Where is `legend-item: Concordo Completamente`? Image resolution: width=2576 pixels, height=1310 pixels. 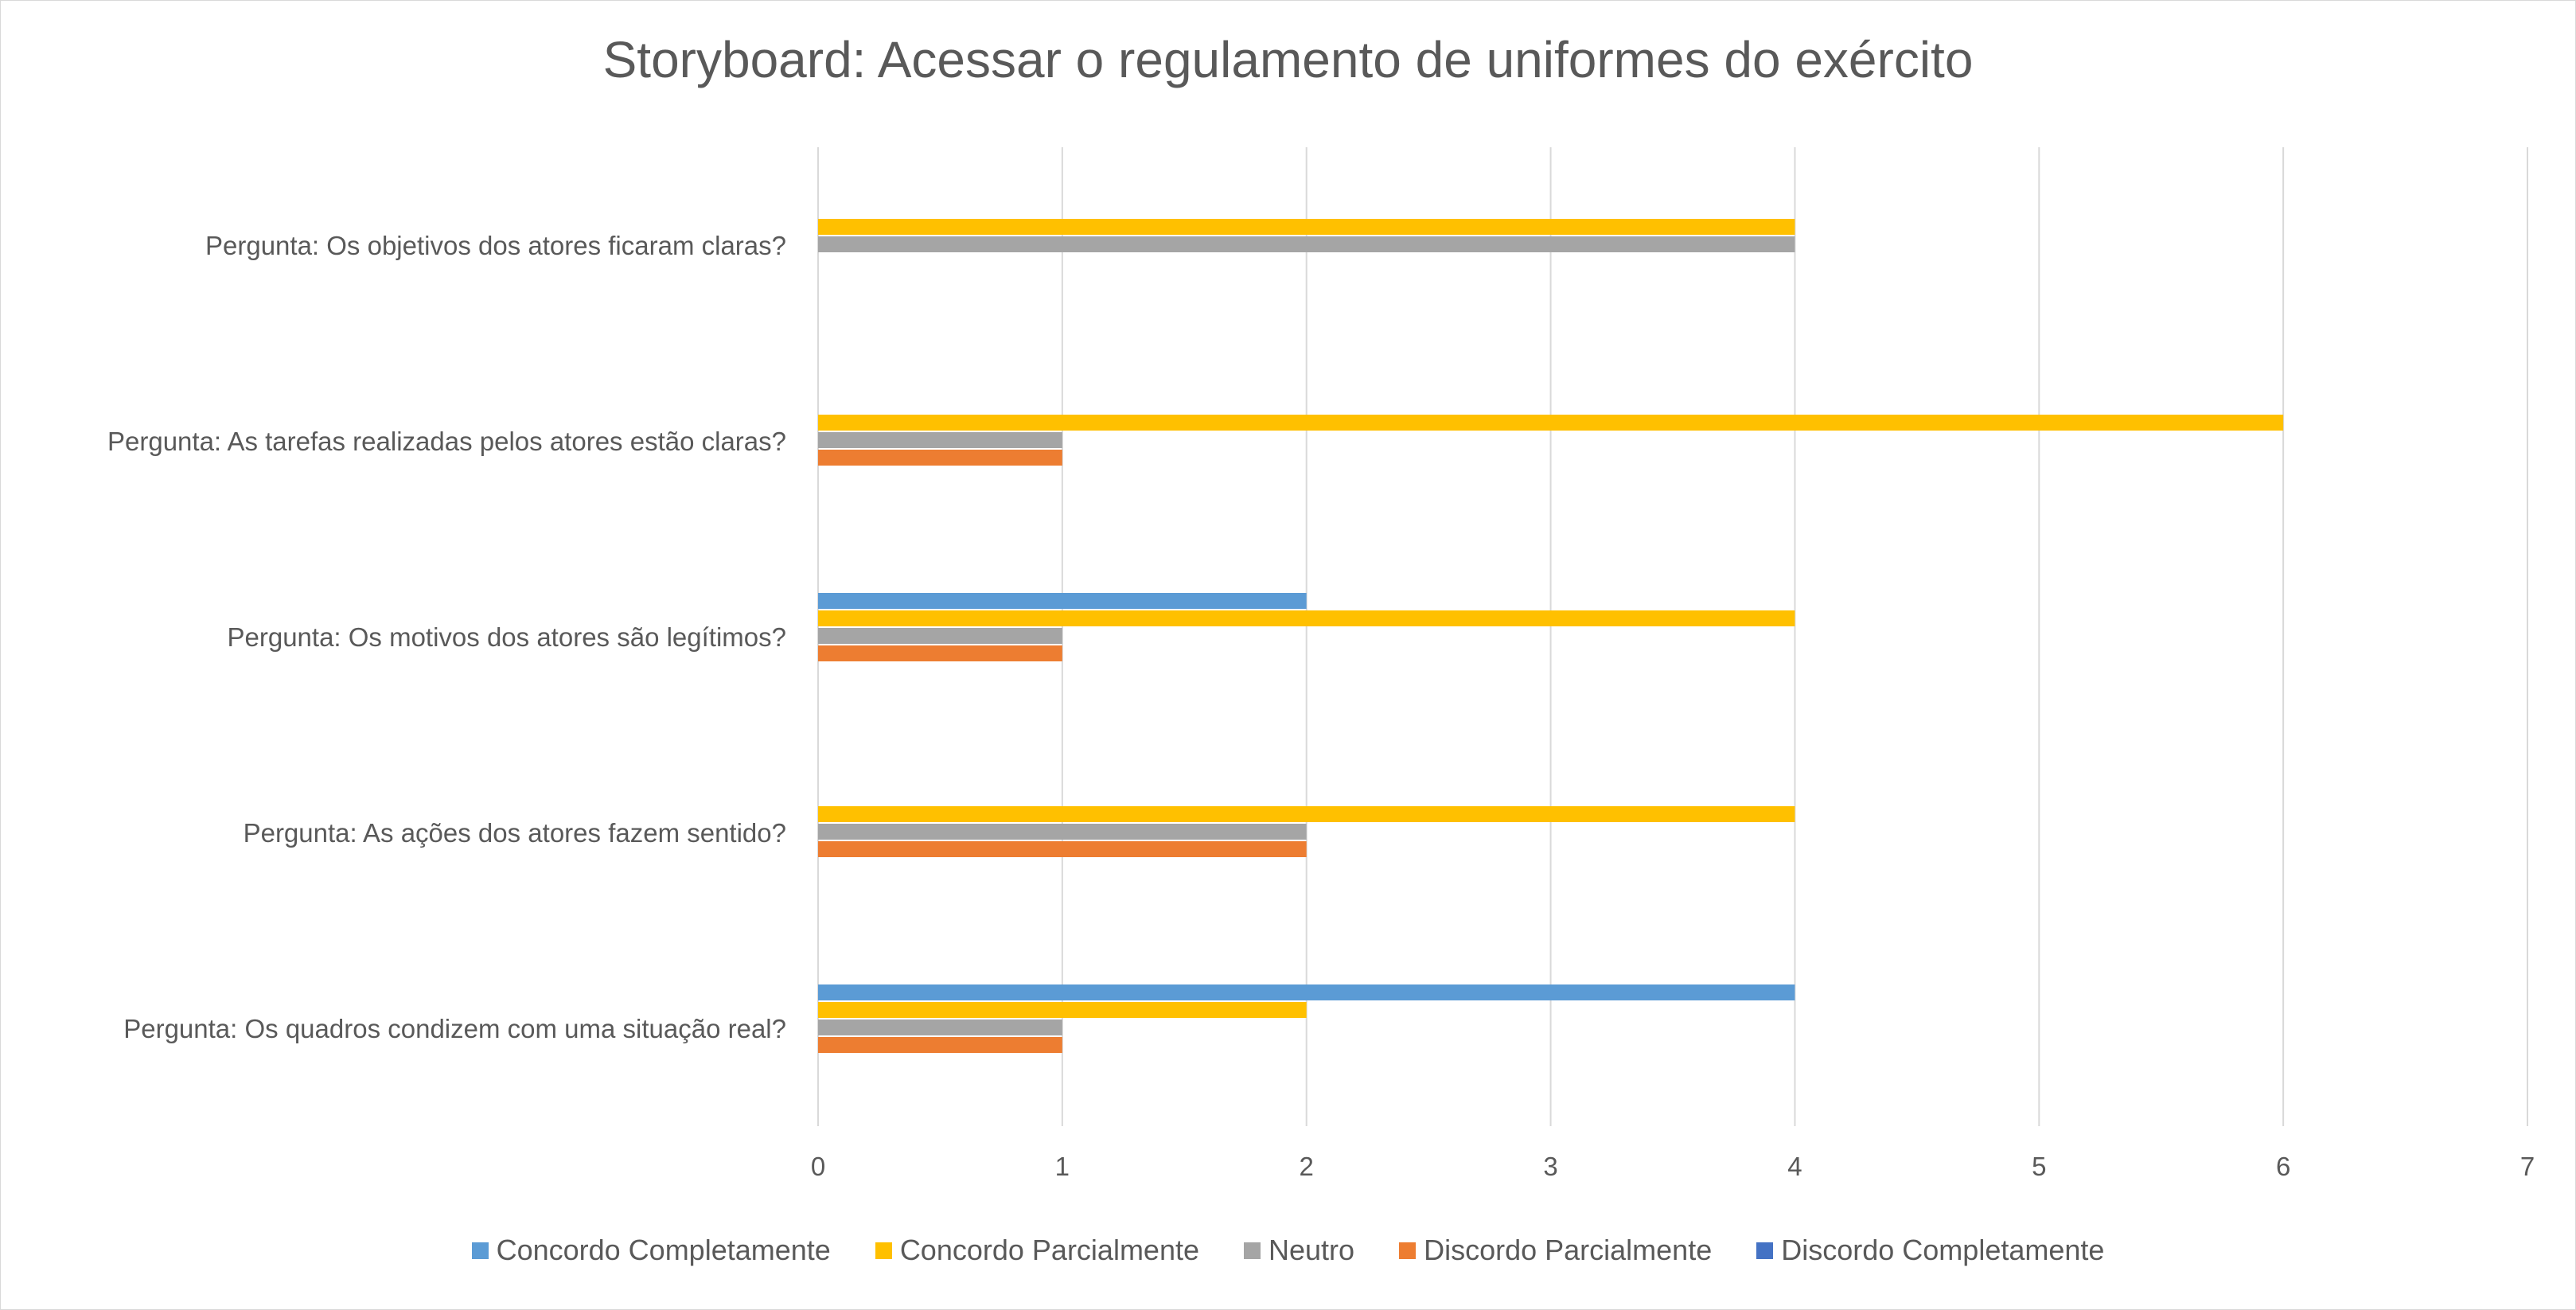 legend-item: Concordo Completamente is located at coordinates (651, 1250).